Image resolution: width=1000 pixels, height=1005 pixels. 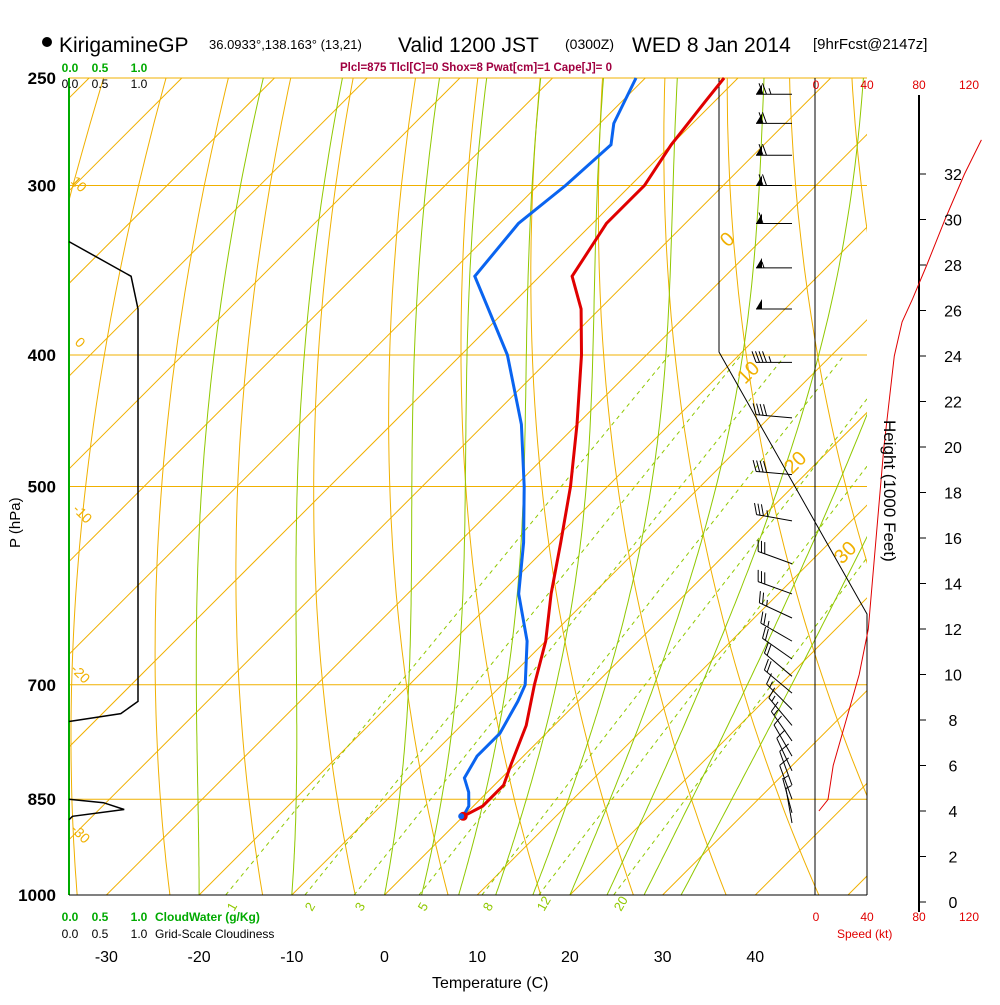 I want to click on cloud-water-tick-top: 0.5, so click(x=100, y=68).